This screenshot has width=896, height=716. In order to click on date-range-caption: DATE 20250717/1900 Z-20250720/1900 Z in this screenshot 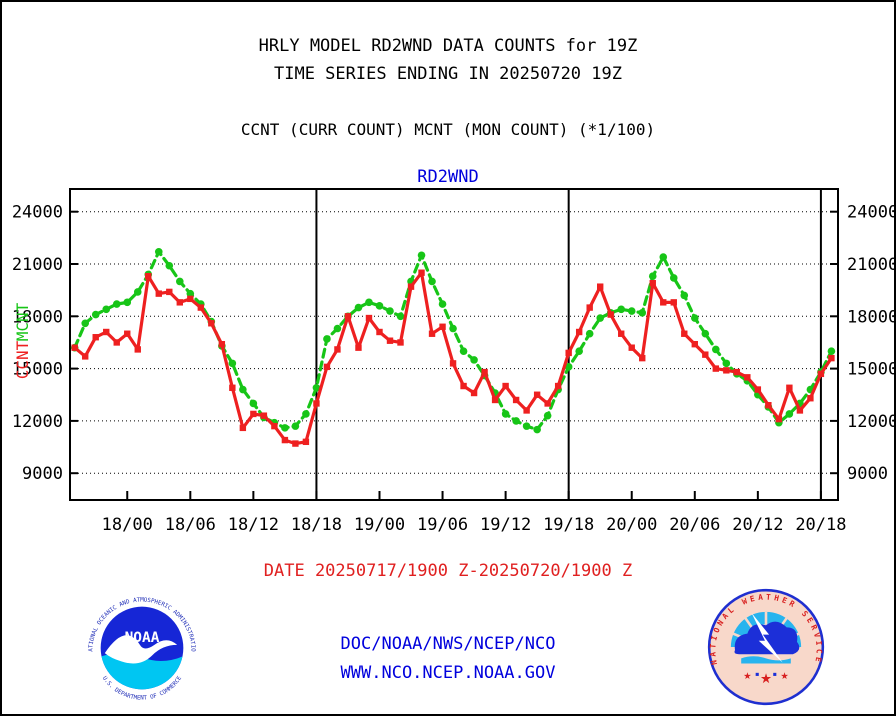, I will do `click(448, 571)`.